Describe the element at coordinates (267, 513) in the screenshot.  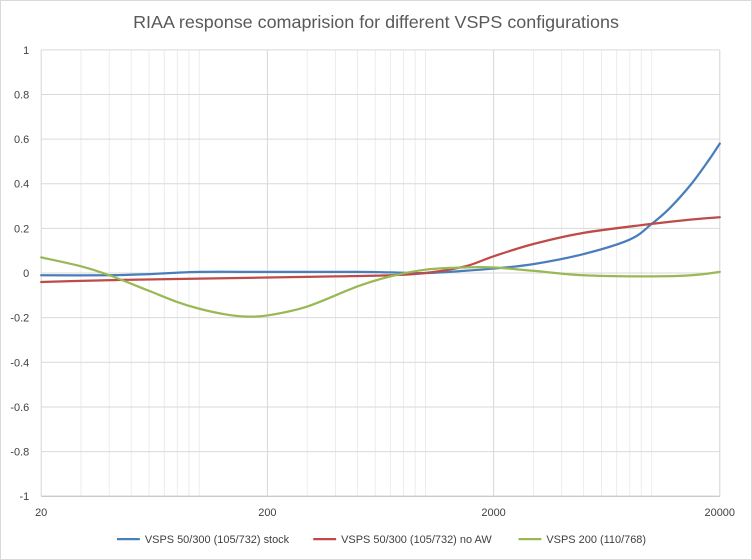
I see `x-tick-label: 200` at that location.